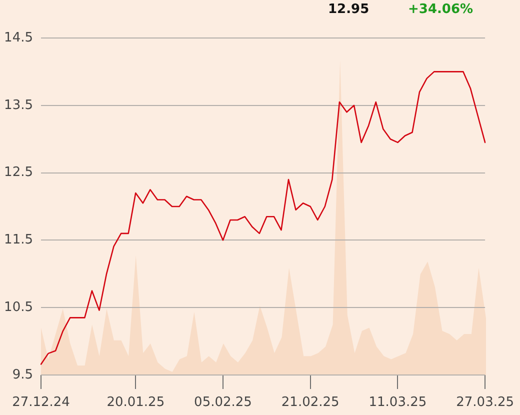  Describe the element at coordinates (18, 38) in the screenshot. I see `y-tick-label: 14.5` at that location.